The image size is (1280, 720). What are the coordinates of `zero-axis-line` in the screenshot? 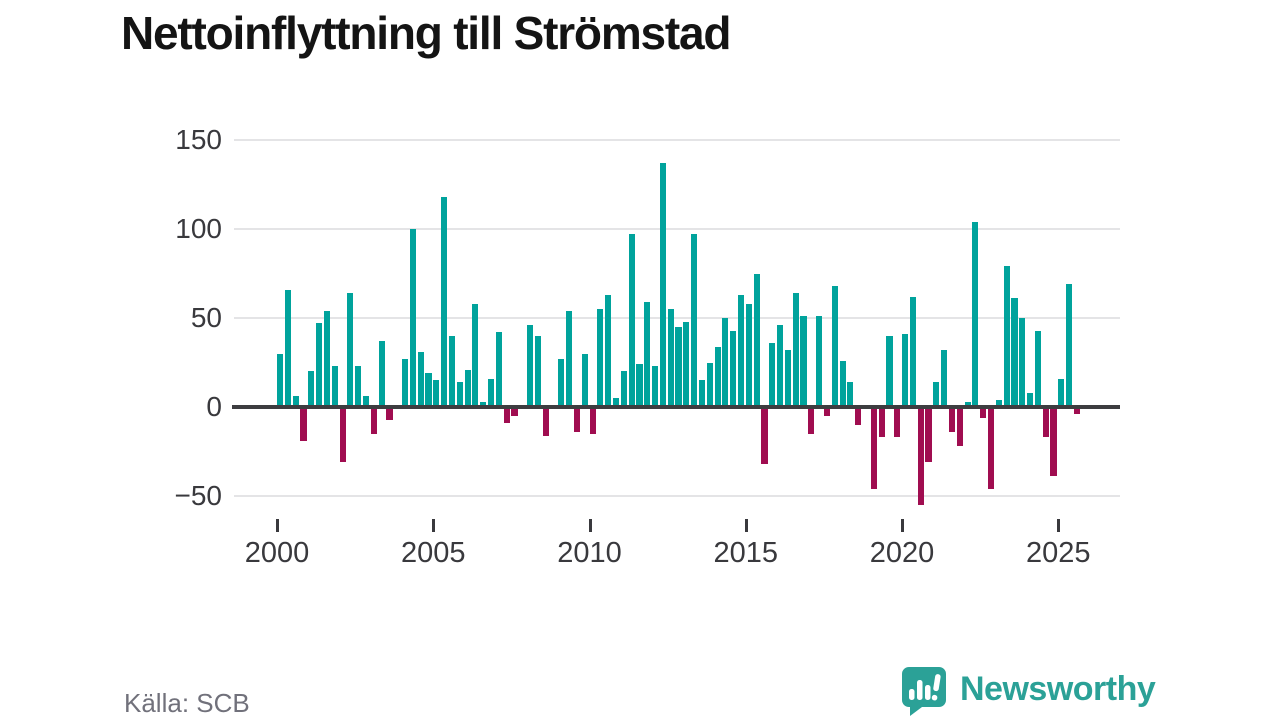 It's located at (676, 407).